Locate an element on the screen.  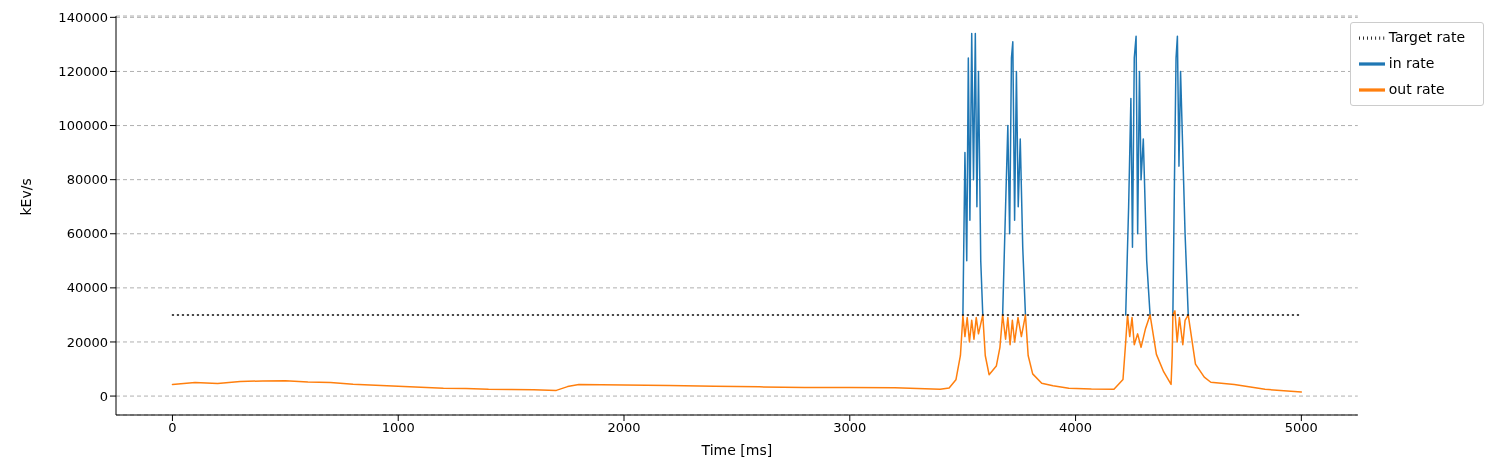
y-tick-label: 20000 is located at coordinates (87, 342).